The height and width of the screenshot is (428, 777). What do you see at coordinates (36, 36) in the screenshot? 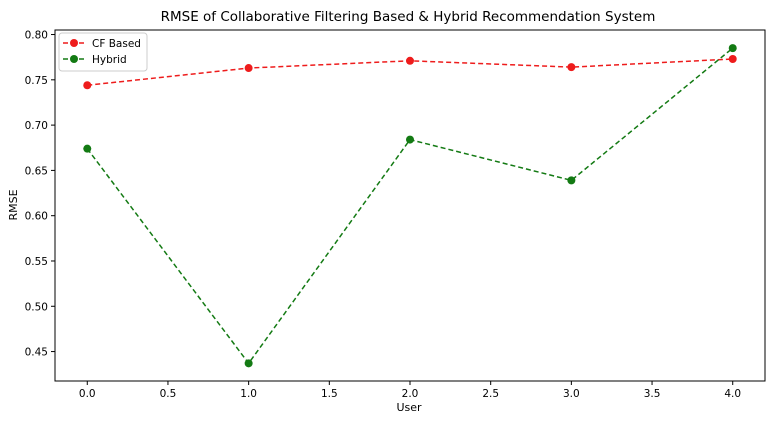
I see `y-tick-label: 0.80` at bounding box center [36, 36].